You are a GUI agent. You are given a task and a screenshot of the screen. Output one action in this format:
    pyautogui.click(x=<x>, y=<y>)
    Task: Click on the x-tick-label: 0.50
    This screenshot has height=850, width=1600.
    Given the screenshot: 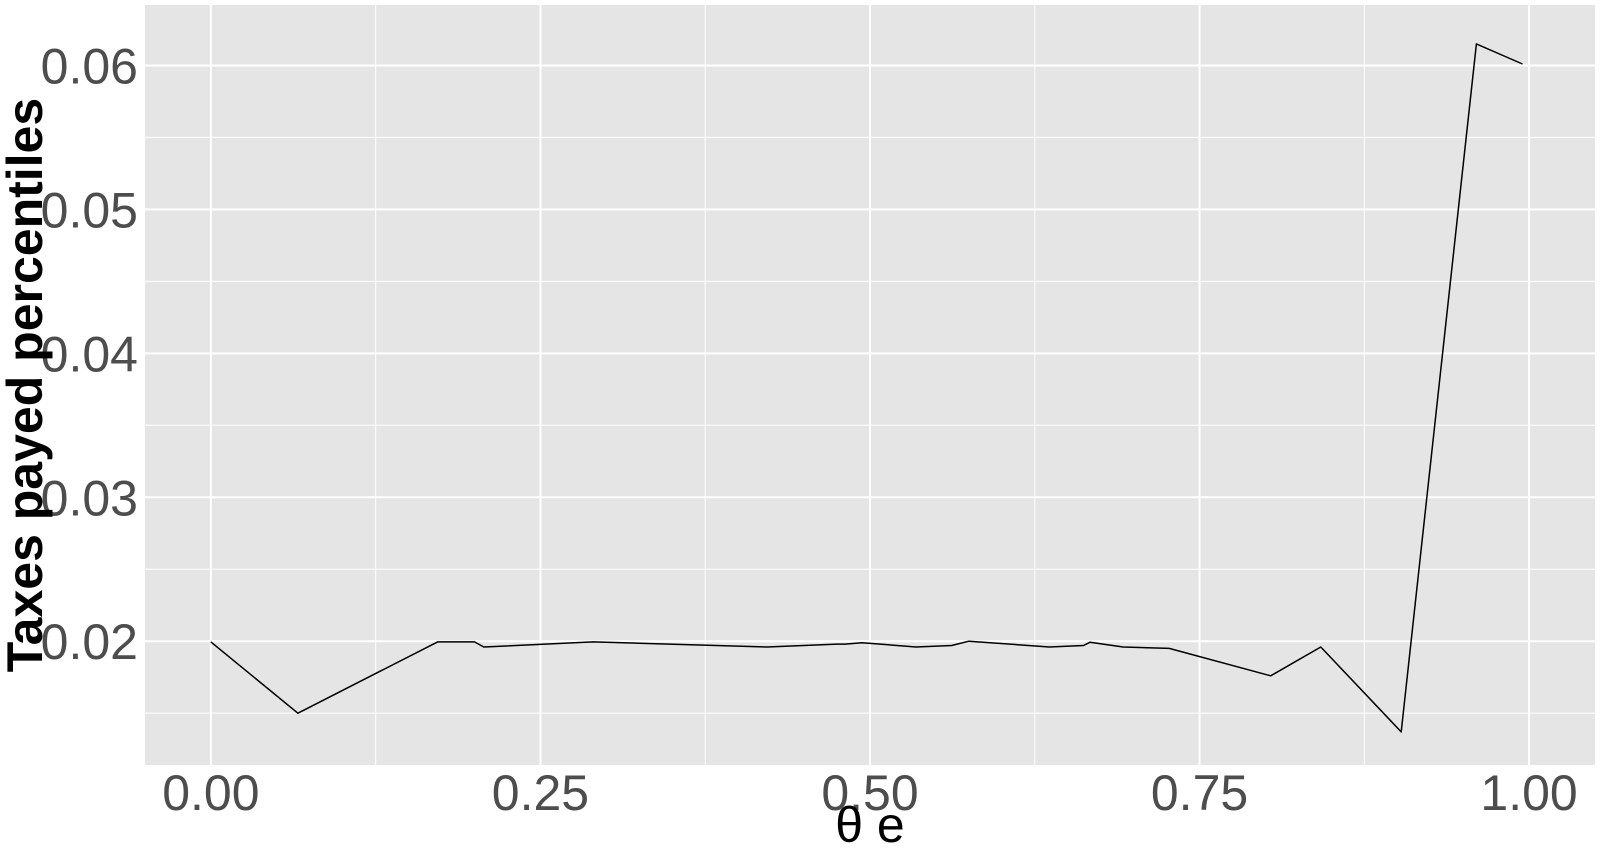 What is the action you would take?
    pyautogui.click(x=869, y=793)
    